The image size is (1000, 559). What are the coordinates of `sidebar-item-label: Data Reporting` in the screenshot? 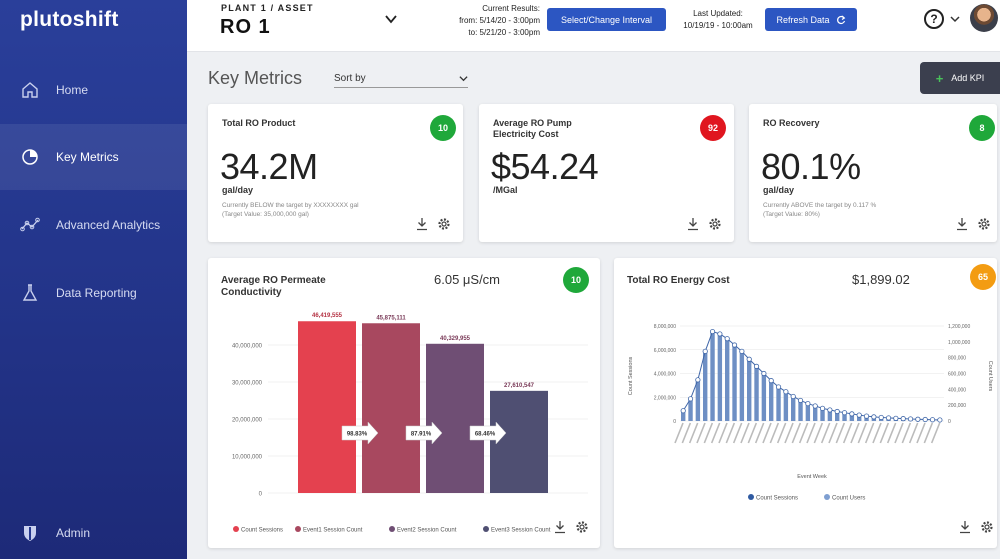 It's located at (96, 293).